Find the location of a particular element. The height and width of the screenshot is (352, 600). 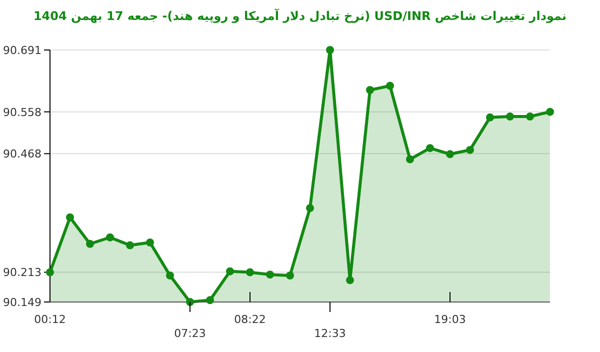

x-tick-label: 07:23 is located at coordinates (190, 333).